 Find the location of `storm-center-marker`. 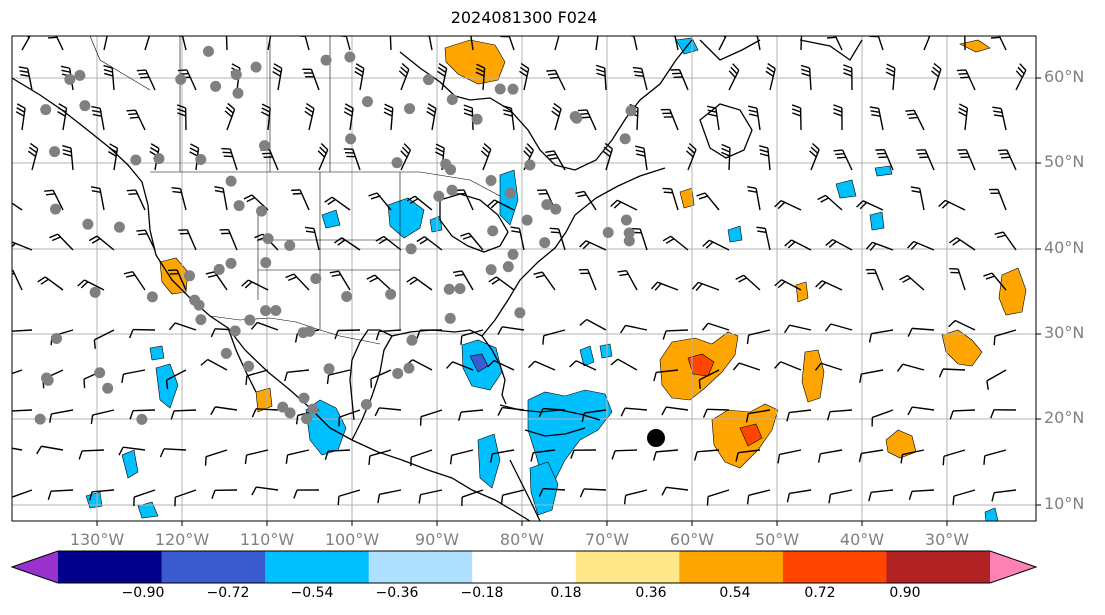

storm-center-marker is located at coordinates (656, 438).